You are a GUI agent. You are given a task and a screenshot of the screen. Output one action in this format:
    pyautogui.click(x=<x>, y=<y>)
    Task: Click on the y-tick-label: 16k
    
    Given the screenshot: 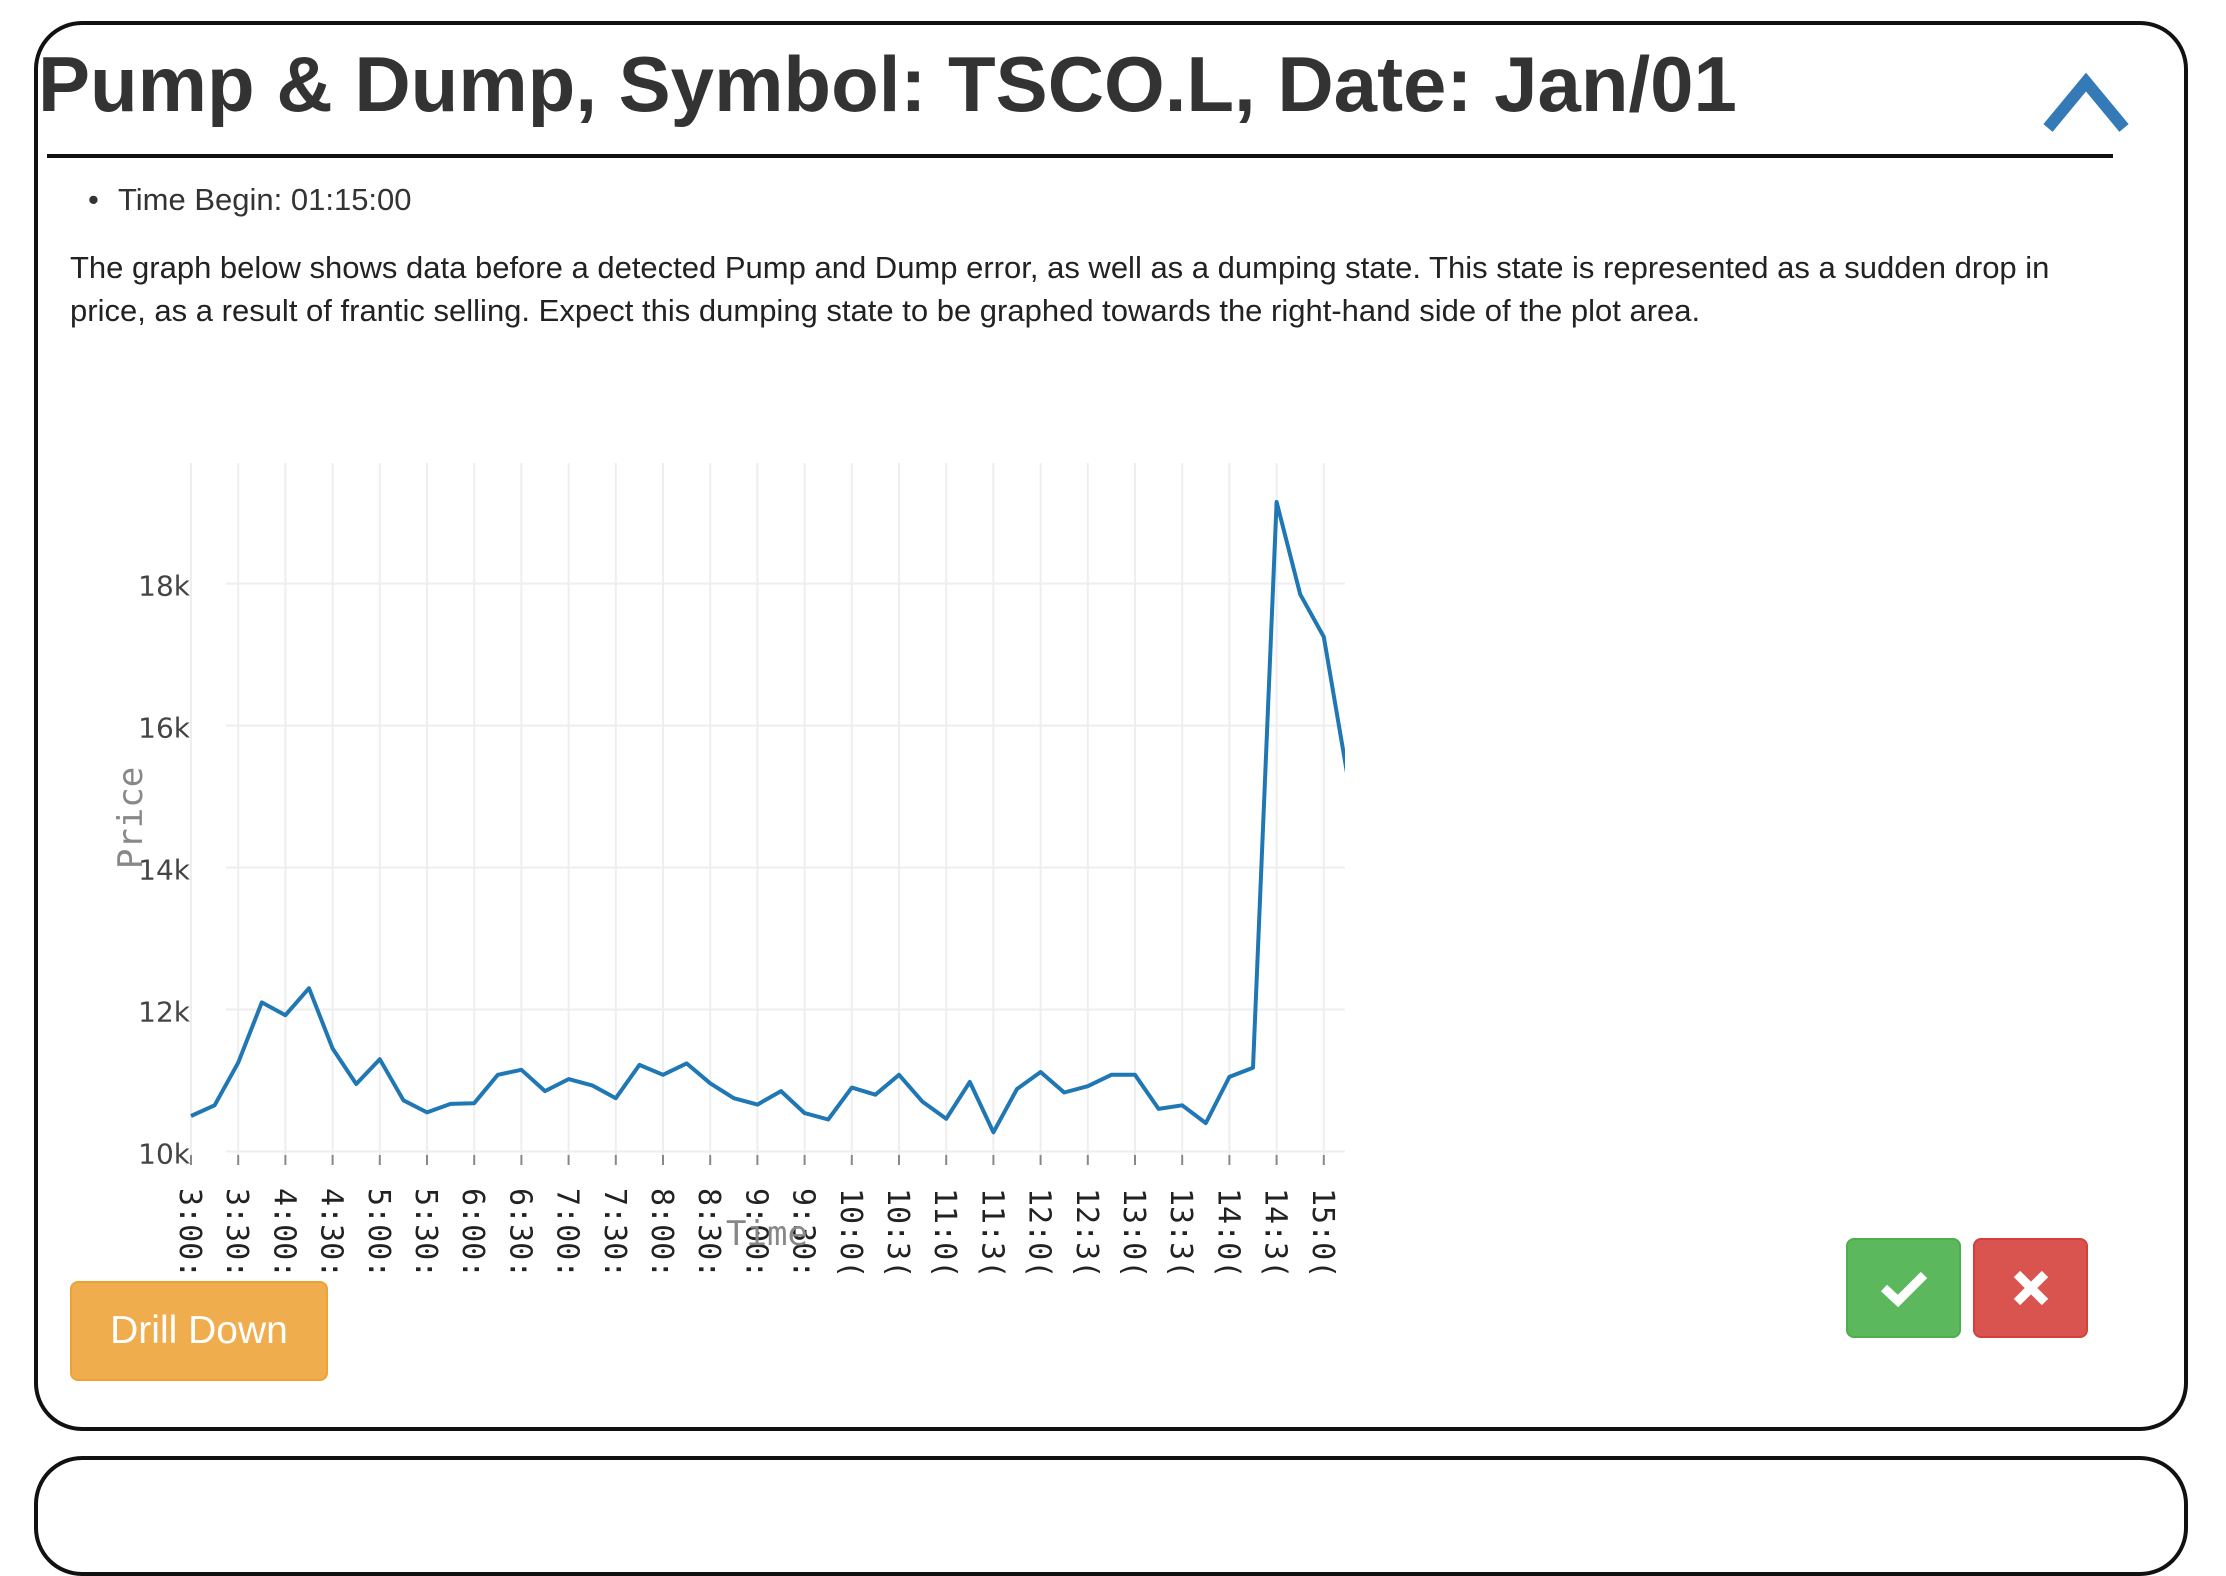 What is the action you would take?
    pyautogui.click(x=164, y=728)
    